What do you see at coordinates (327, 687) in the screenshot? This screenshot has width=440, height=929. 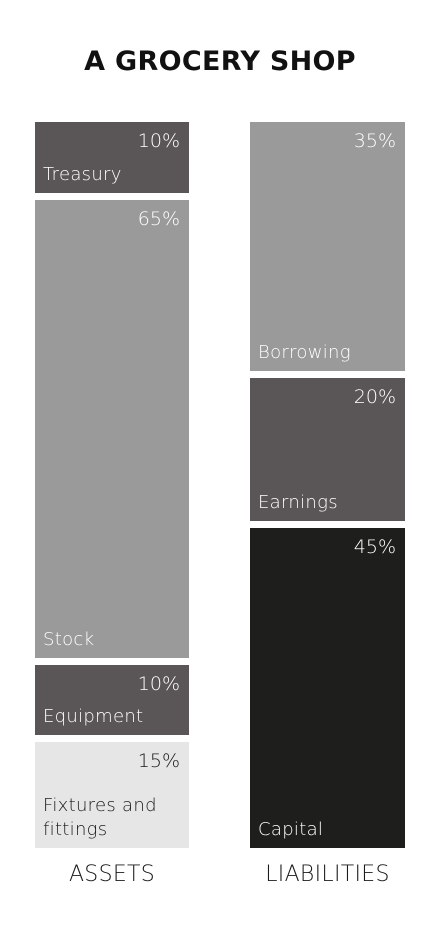 I see `bar-segment-capital: 45% Capital` at bounding box center [327, 687].